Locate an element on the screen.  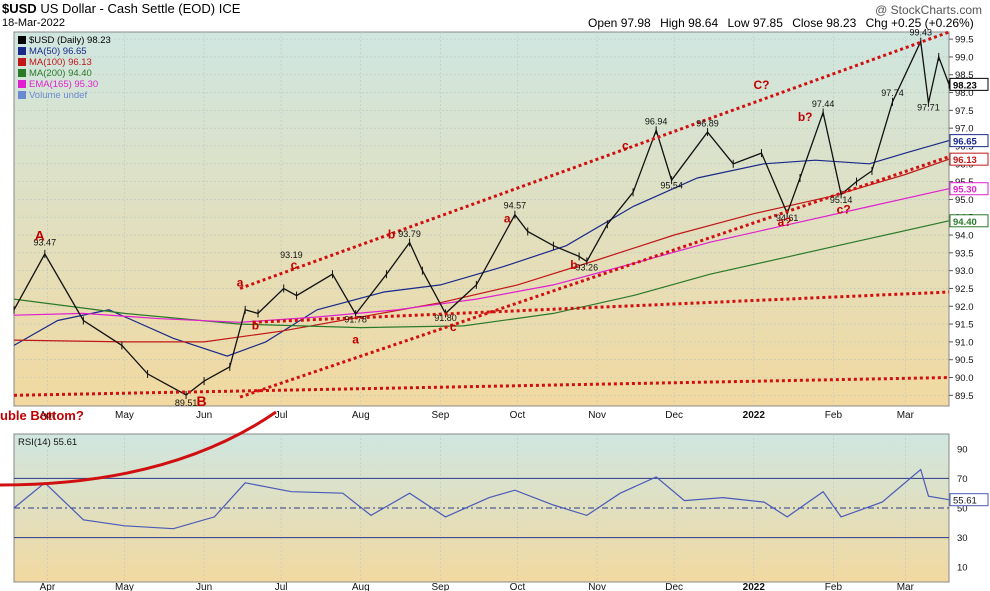
price-label: 96.94 is located at coordinates (656, 122).